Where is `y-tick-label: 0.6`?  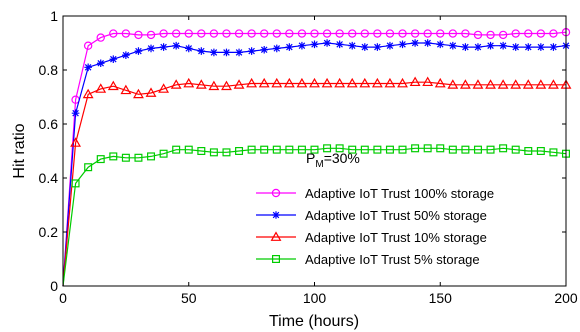 y-tick-label: 0.6 is located at coordinates (49, 124).